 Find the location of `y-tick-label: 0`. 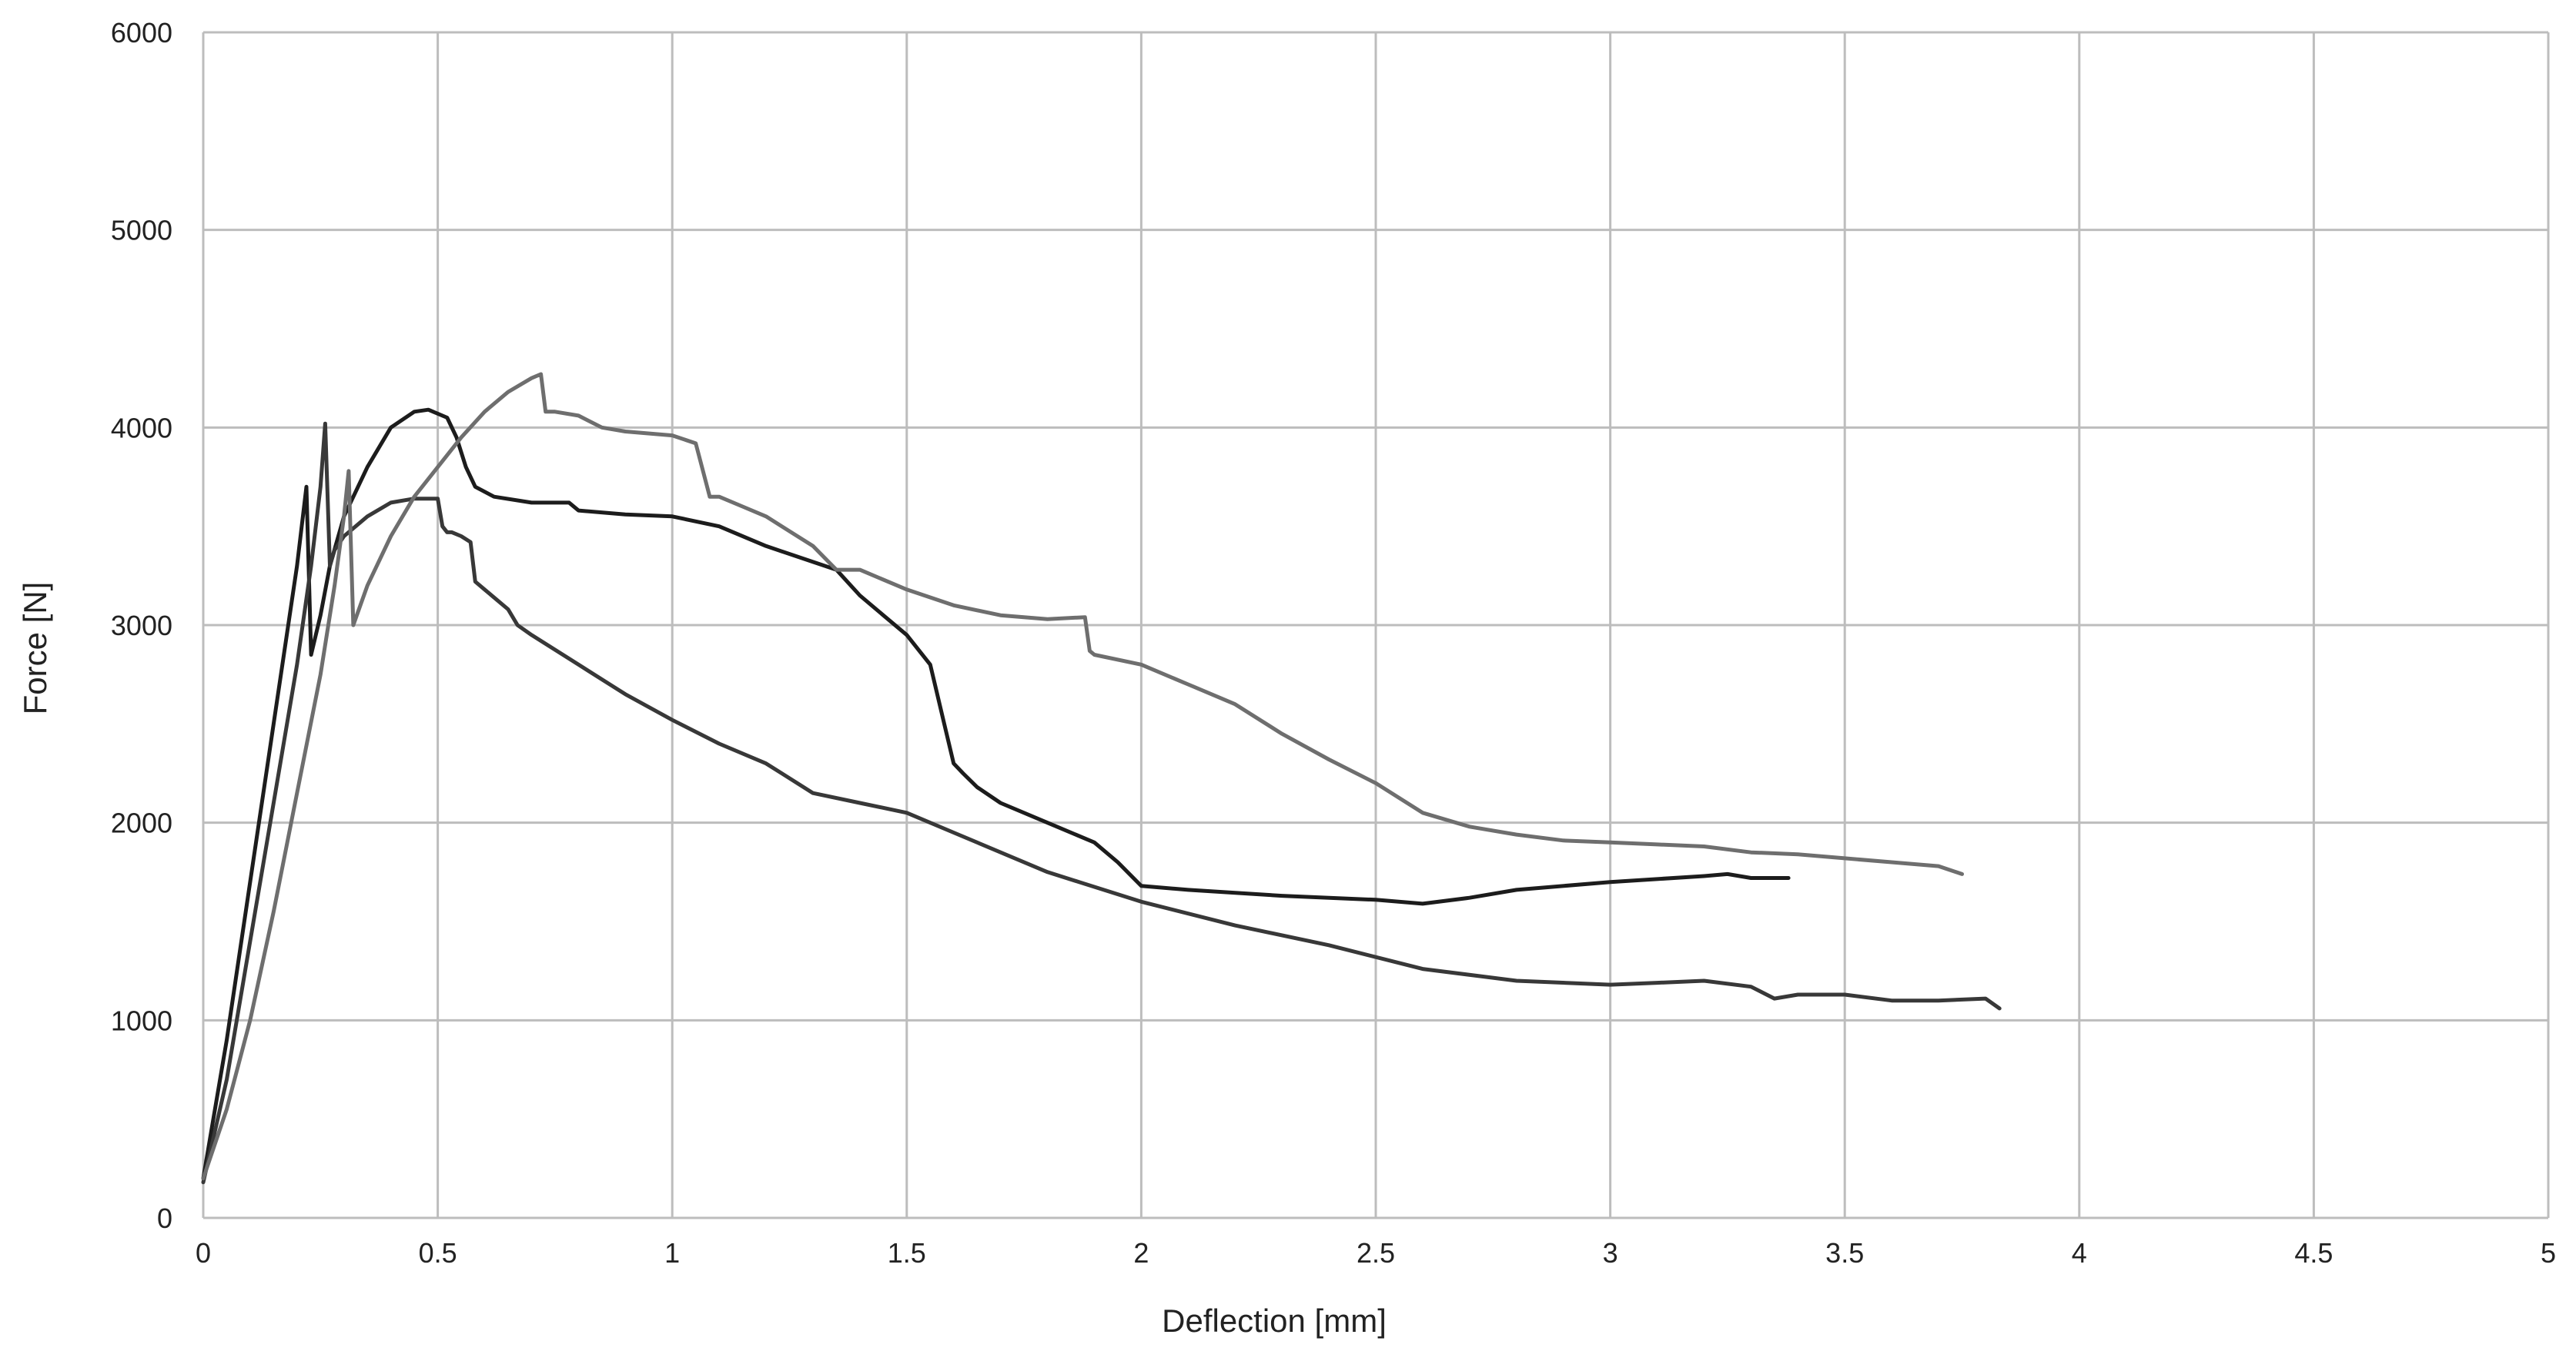

y-tick-label: 0 is located at coordinates (165, 1218).